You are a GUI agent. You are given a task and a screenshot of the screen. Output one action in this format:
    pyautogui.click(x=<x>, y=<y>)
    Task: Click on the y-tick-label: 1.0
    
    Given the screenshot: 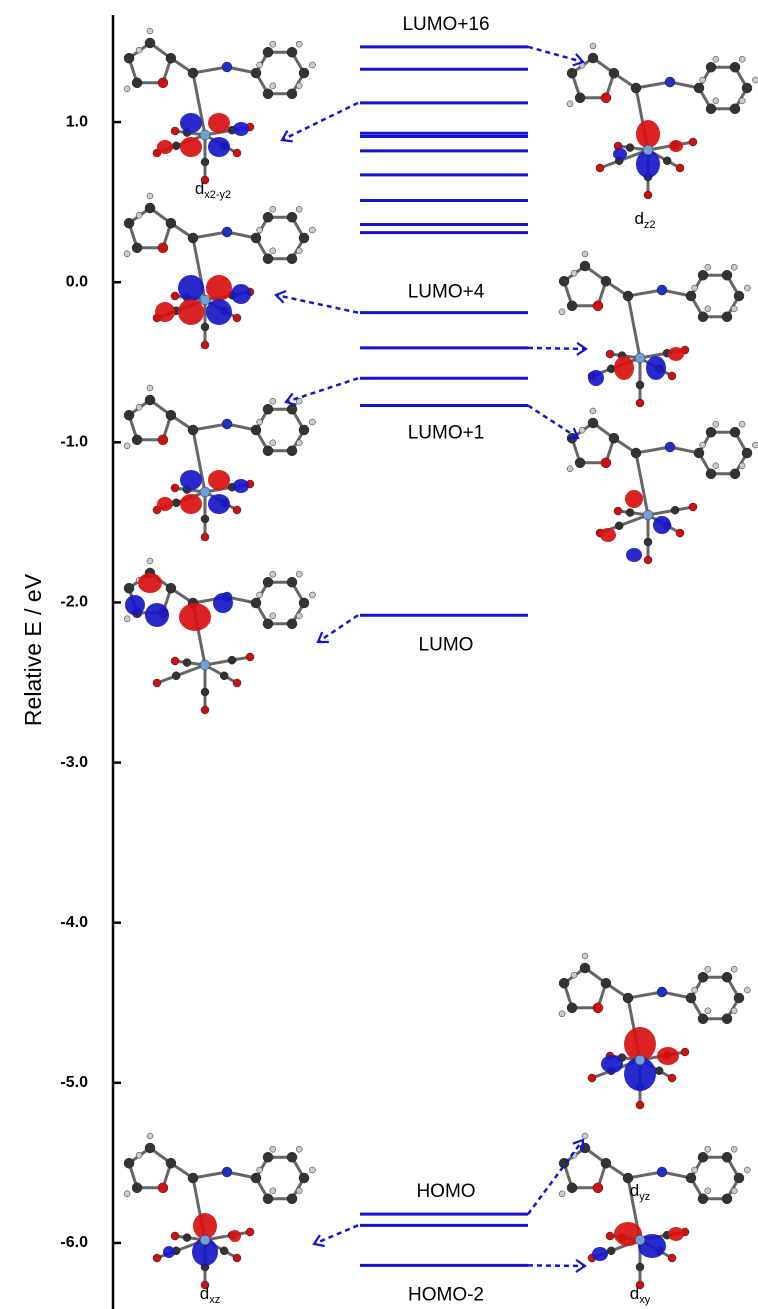 What is the action you would take?
    pyautogui.click(x=77, y=121)
    